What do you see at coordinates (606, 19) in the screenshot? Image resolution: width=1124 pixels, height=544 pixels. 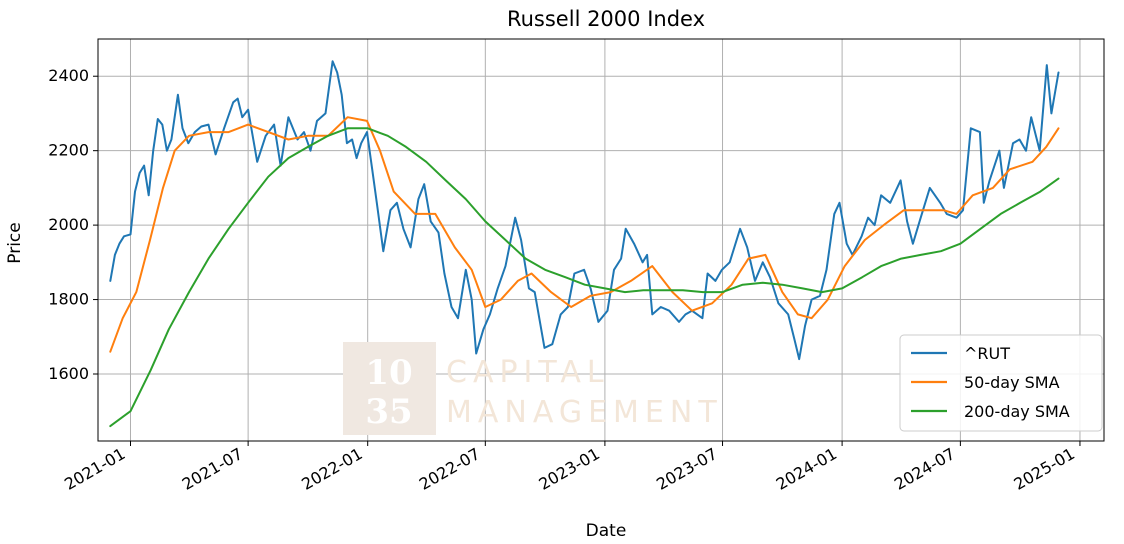 I see `chart-title: Russell 2000 Index` at bounding box center [606, 19].